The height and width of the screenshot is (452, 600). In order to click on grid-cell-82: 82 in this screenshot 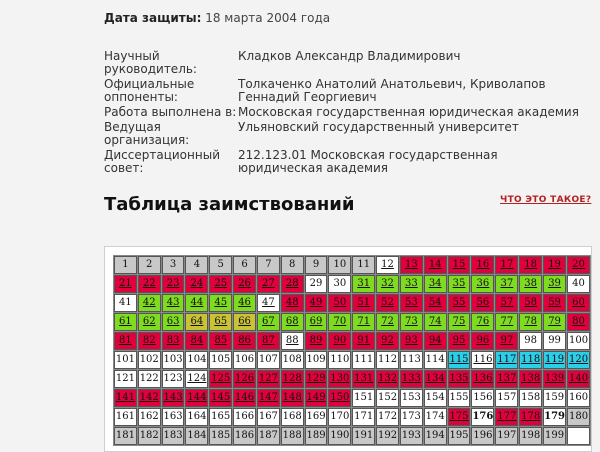, I will do `click(149, 341)`.